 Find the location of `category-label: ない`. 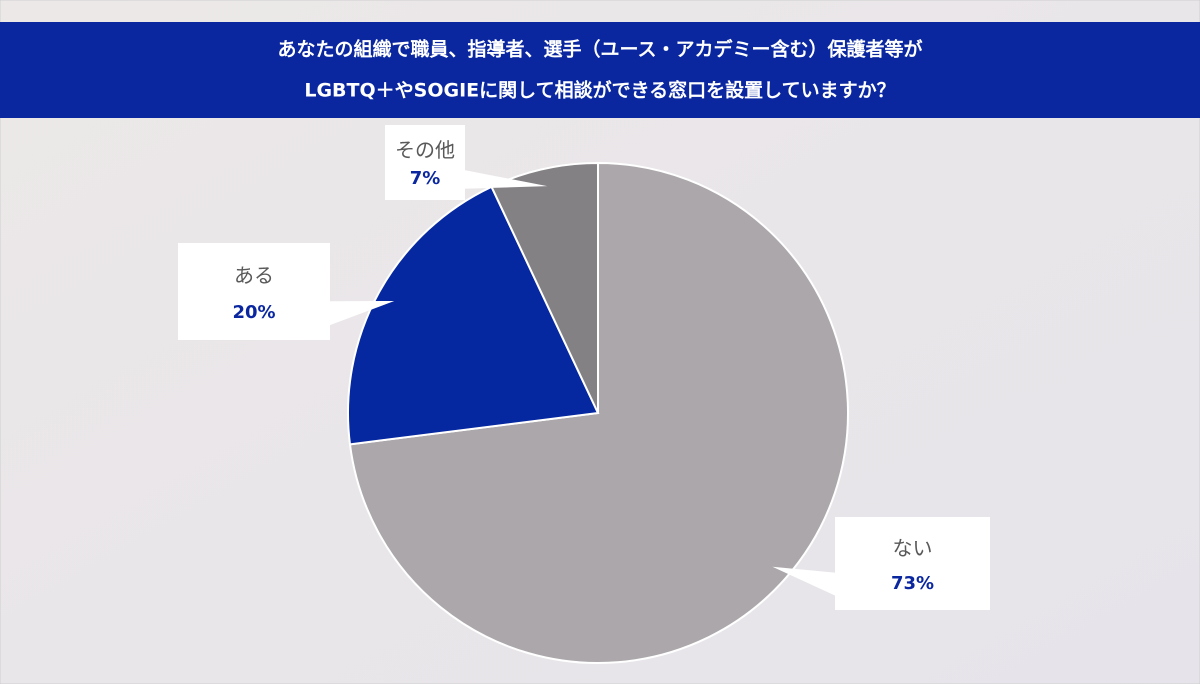

category-label: ない is located at coordinates (913, 548).